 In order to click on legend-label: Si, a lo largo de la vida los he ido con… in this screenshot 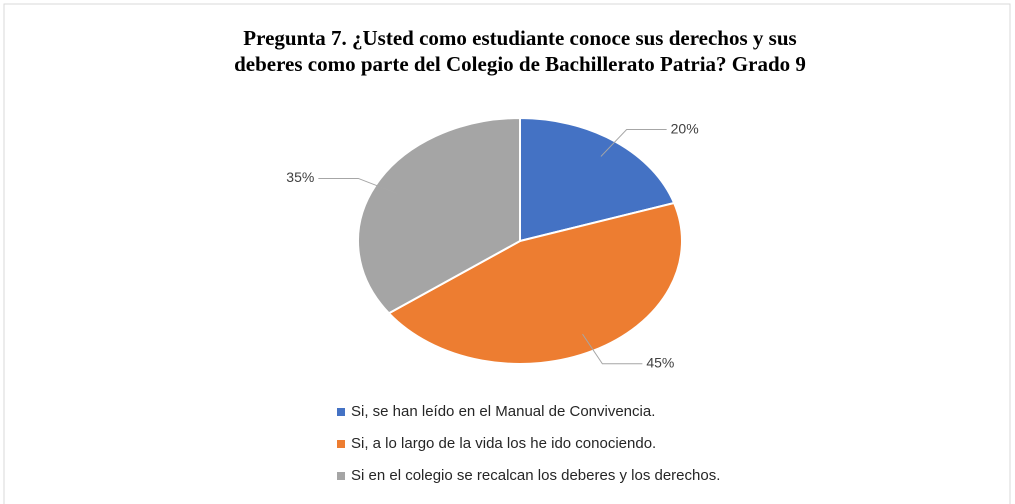, I will do `click(503, 443)`.